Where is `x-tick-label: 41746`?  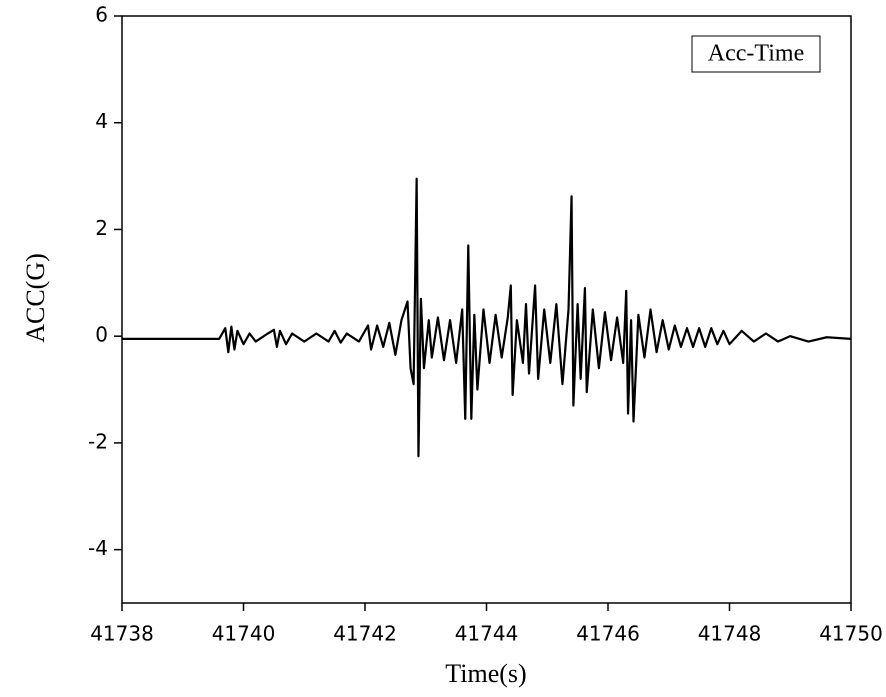
x-tick-label: 41746 is located at coordinates (608, 634).